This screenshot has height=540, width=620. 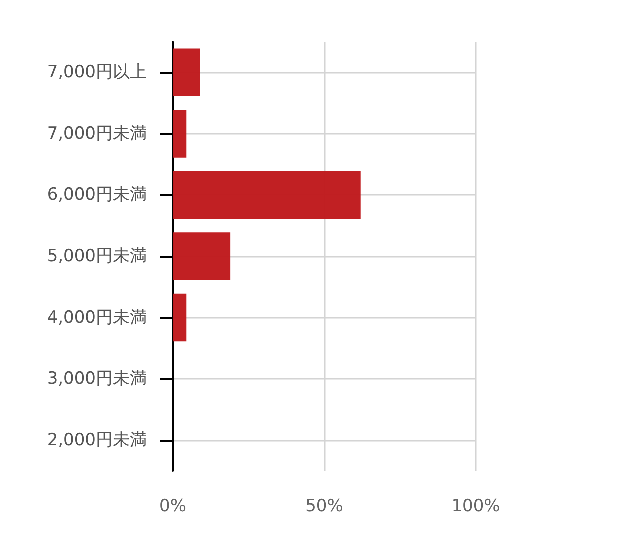 What do you see at coordinates (97, 256) in the screenshot?
I see `y-tick-label: 5,000円未満` at bounding box center [97, 256].